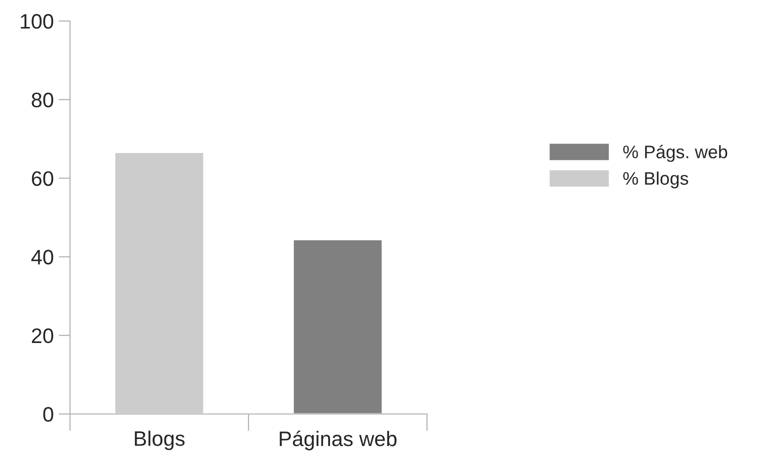 Image resolution: width=767 pixels, height=466 pixels. Describe the element at coordinates (43, 178) in the screenshot. I see `y-tick-label: 60` at that location.